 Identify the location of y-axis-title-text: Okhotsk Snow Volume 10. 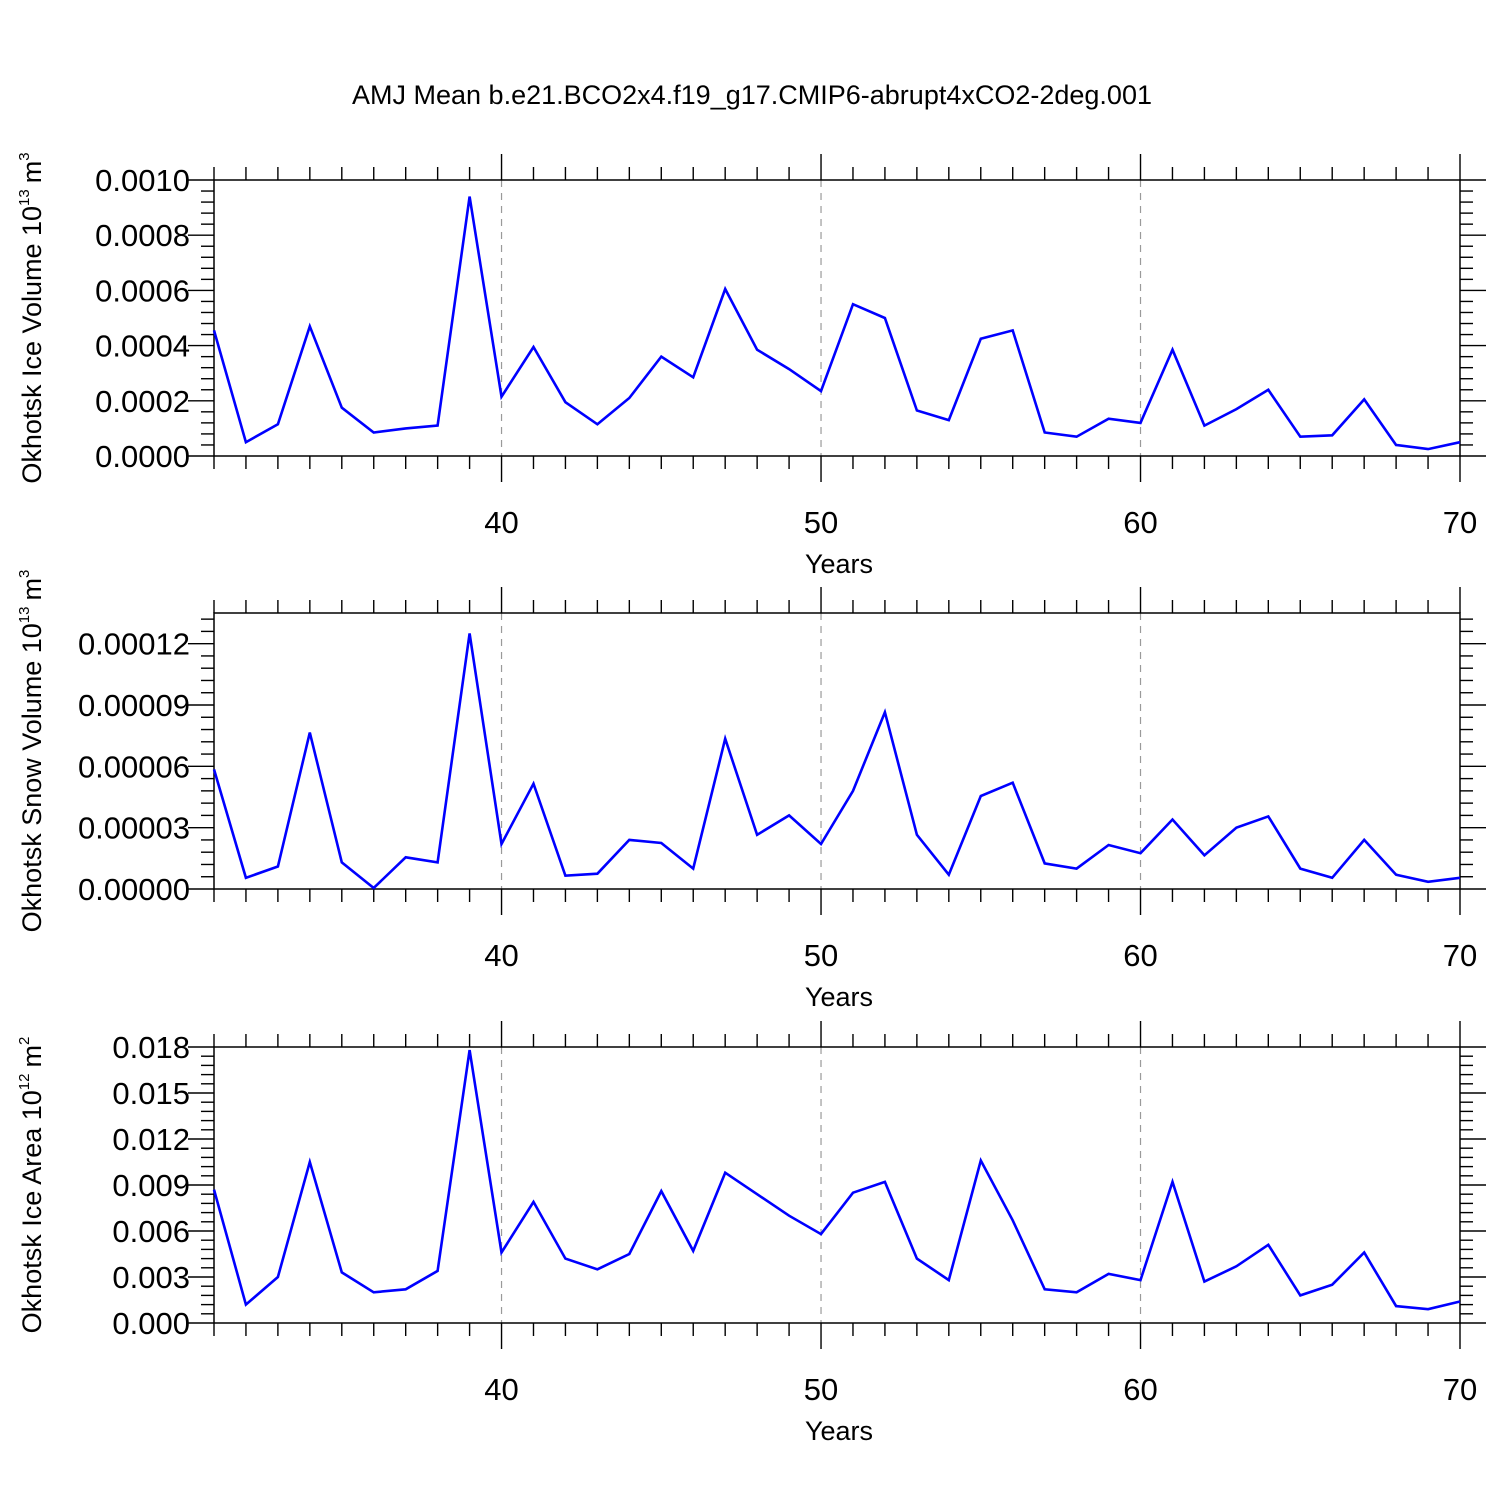
(32, 777).